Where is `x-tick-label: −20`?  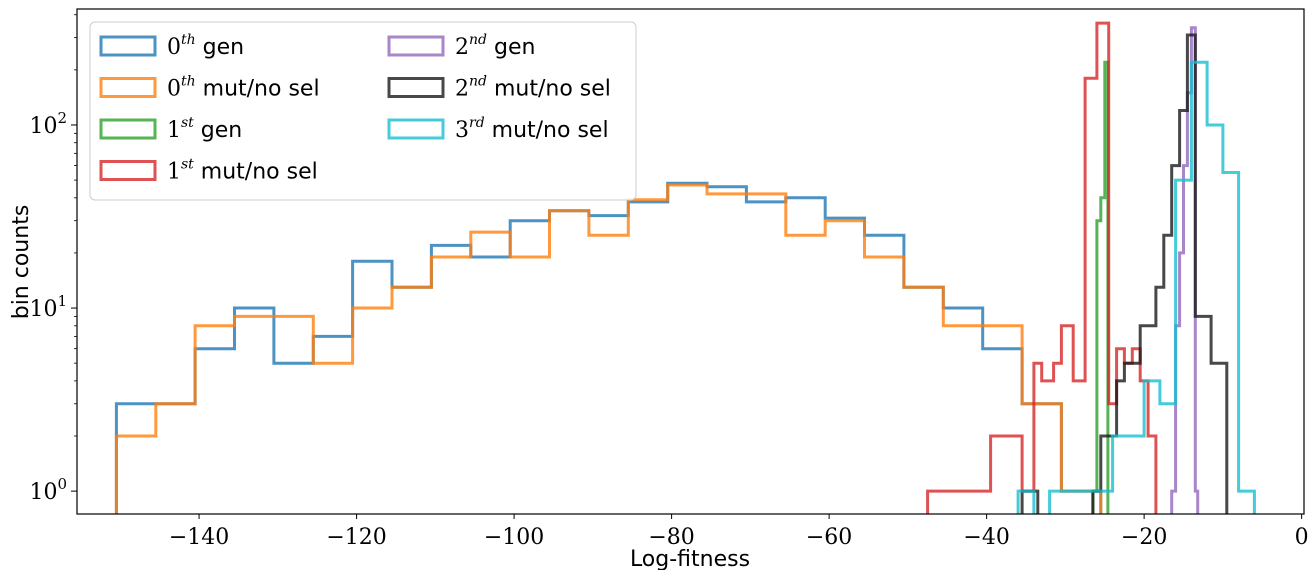 x-tick-label: −20 is located at coordinates (1144, 537).